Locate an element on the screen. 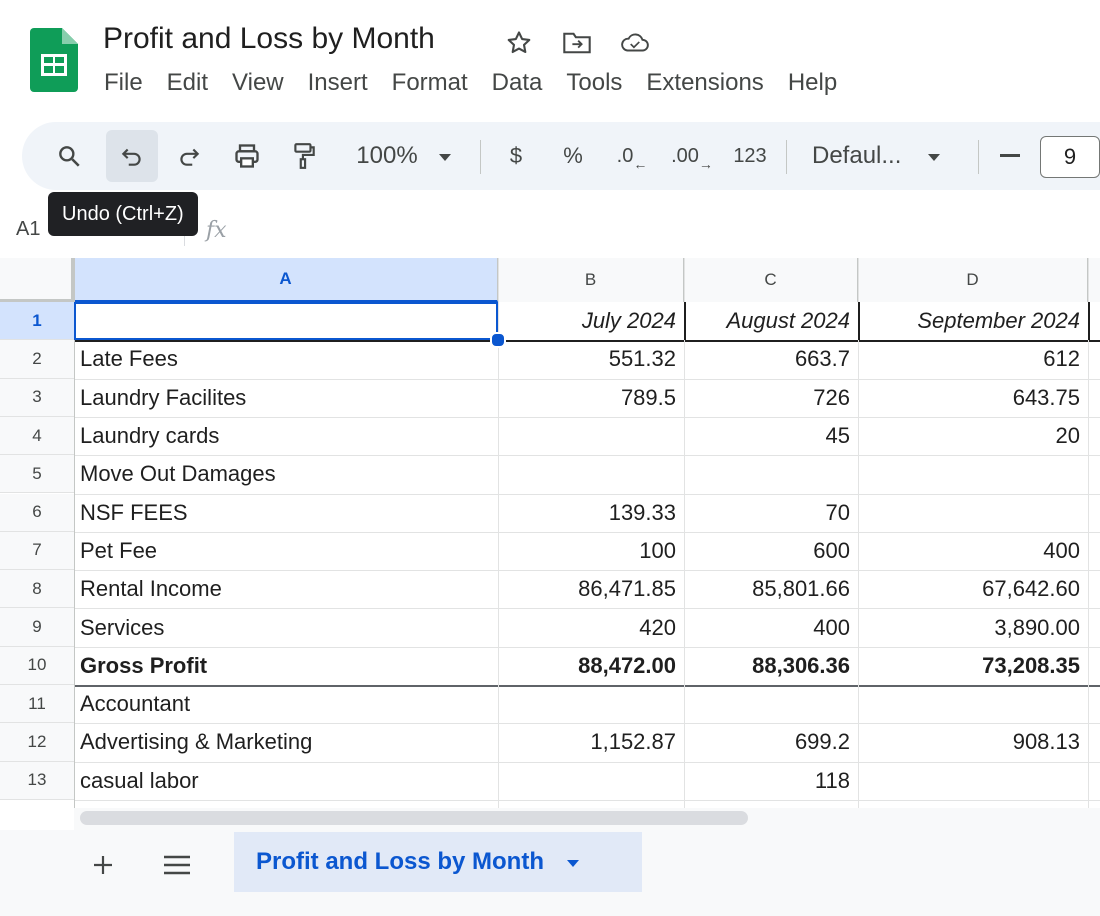 The image size is (1100, 916). star-icon is located at coordinates (519, 43).